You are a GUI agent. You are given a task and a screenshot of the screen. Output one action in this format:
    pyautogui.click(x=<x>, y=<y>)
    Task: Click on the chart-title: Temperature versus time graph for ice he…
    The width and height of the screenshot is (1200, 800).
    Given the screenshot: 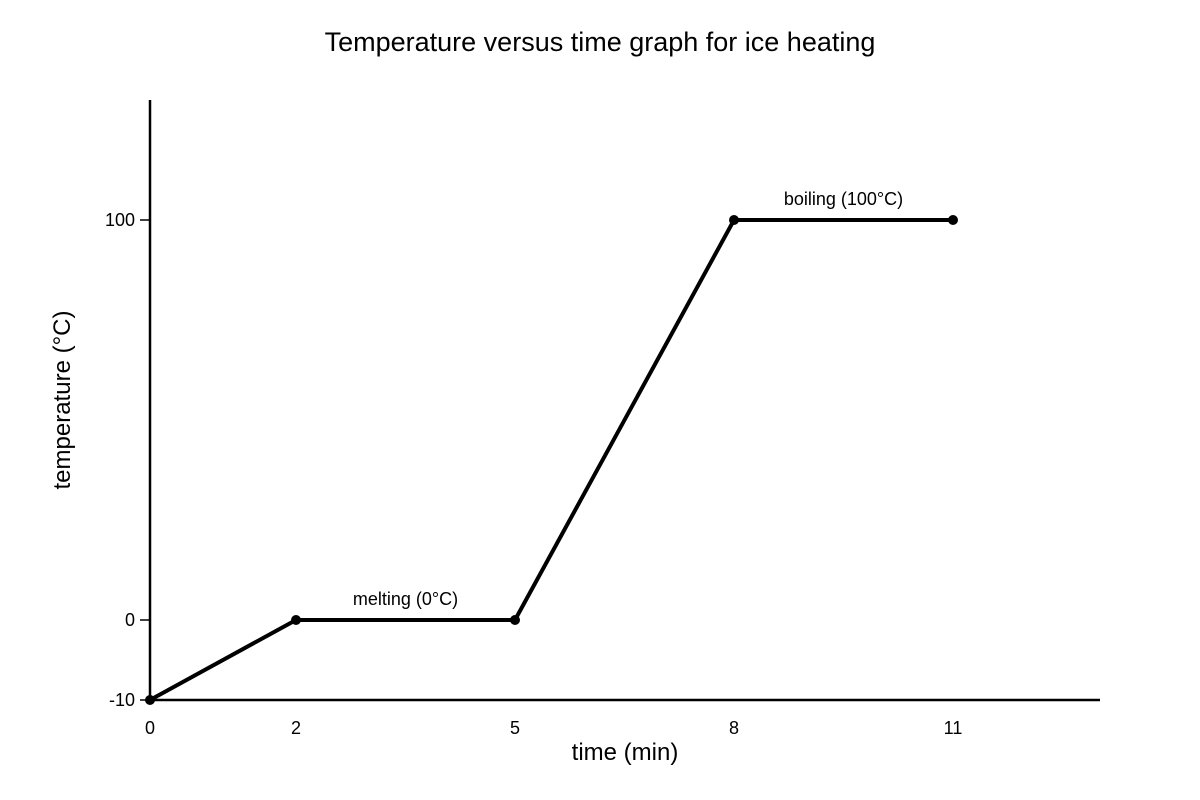 What is the action you would take?
    pyautogui.click(x=600, y=42)
    